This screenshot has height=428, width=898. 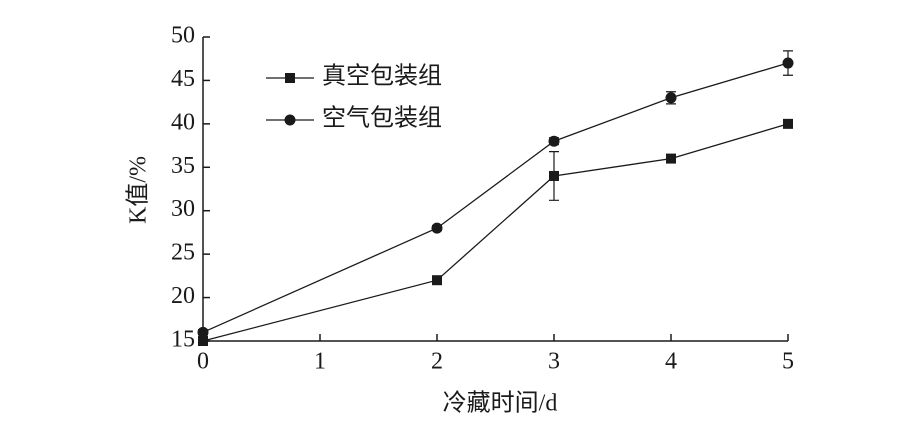 I want to click on legend-label: 真空包装组, so click(x=382, y=76).